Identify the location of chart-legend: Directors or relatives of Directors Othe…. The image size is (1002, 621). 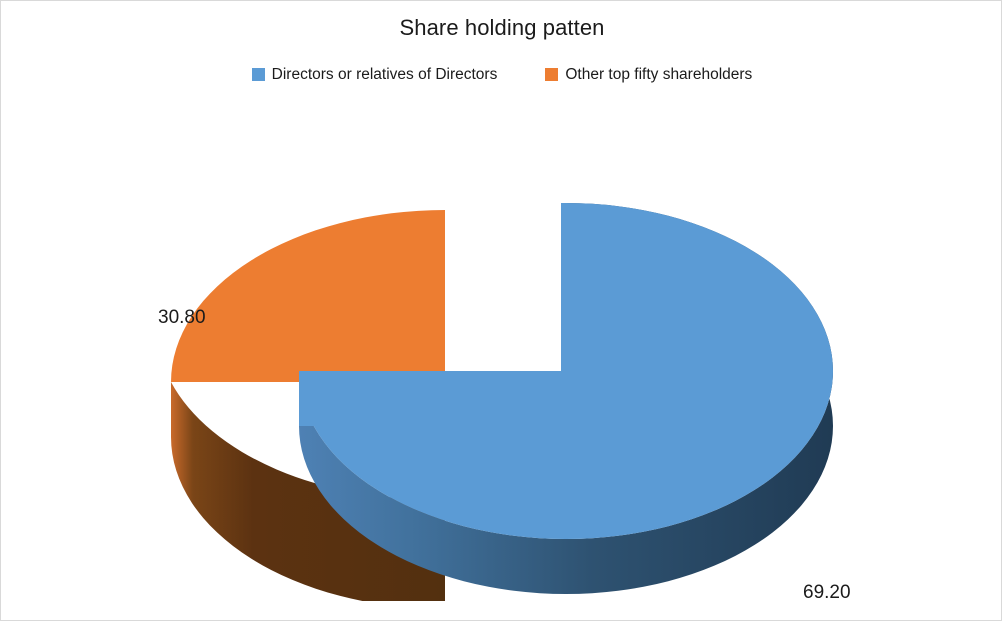
(501, 74).